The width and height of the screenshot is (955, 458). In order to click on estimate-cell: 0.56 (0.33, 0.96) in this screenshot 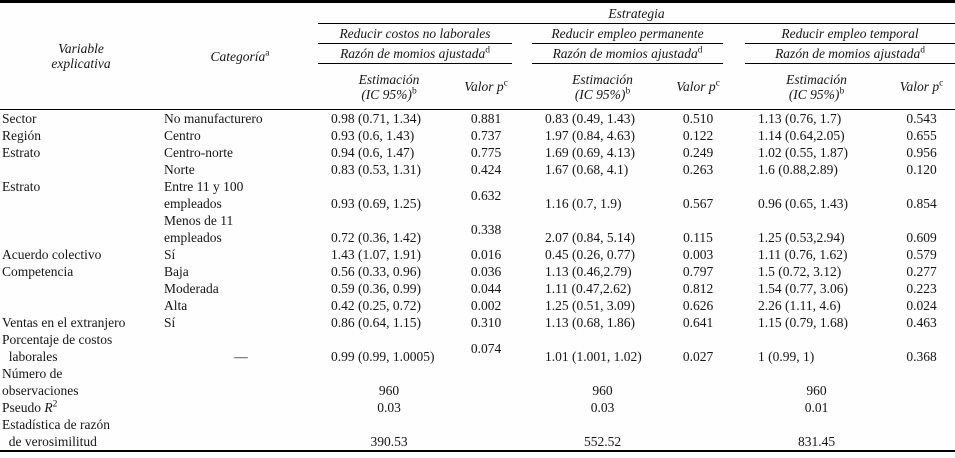, I will do `click(376, 271)`.